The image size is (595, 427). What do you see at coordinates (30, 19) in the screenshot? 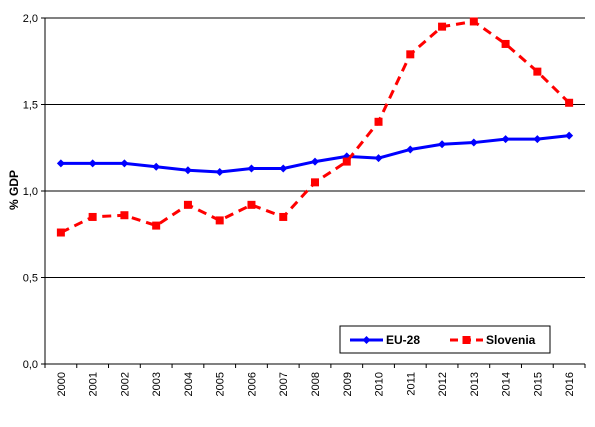
I see `y-tick-label: 2,0` at bounding box center [30, 19].